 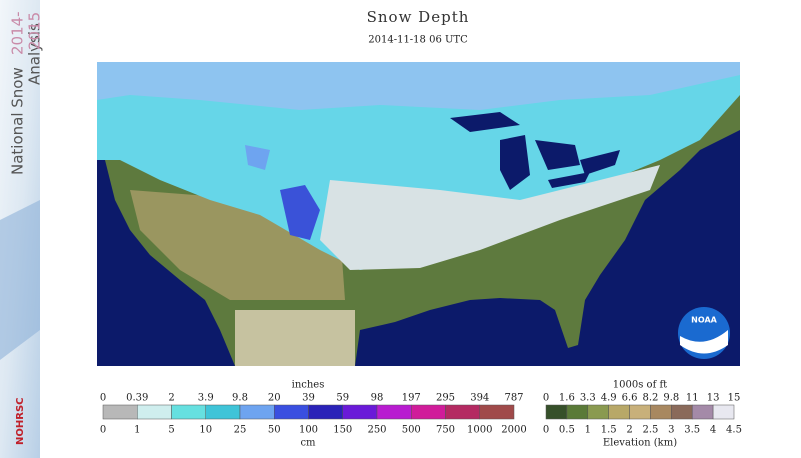 What do you see at coordinates (35, 54) in the screenshot?
I see `banner-title: Analysis` at bounding box center [35, 54].